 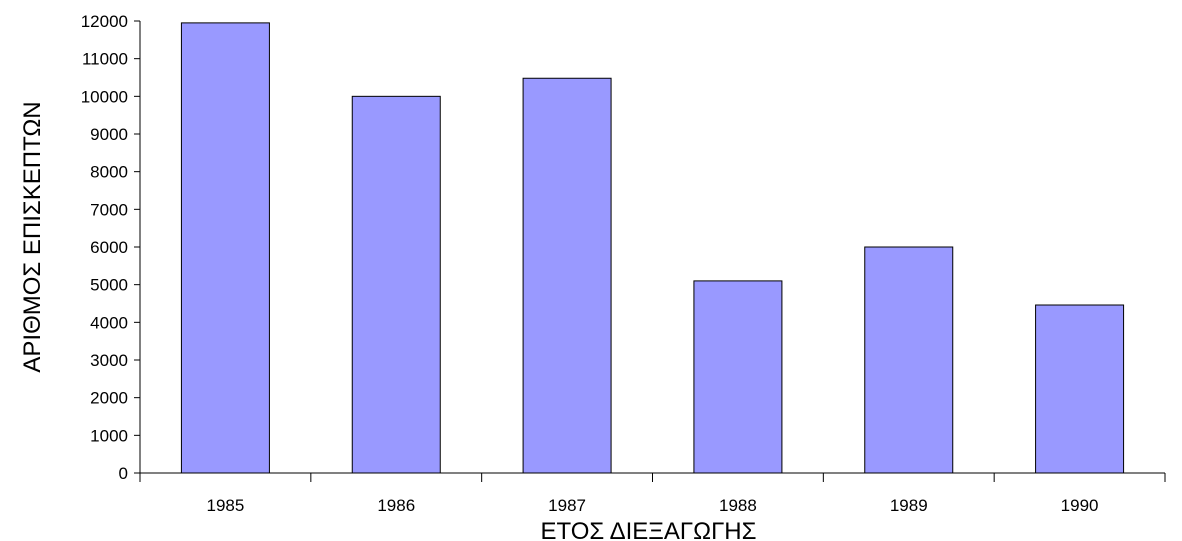 What do you see at coordinates (567, 275) in the screenshot?
I see `bar-1987` at bounding box center [567, 275].